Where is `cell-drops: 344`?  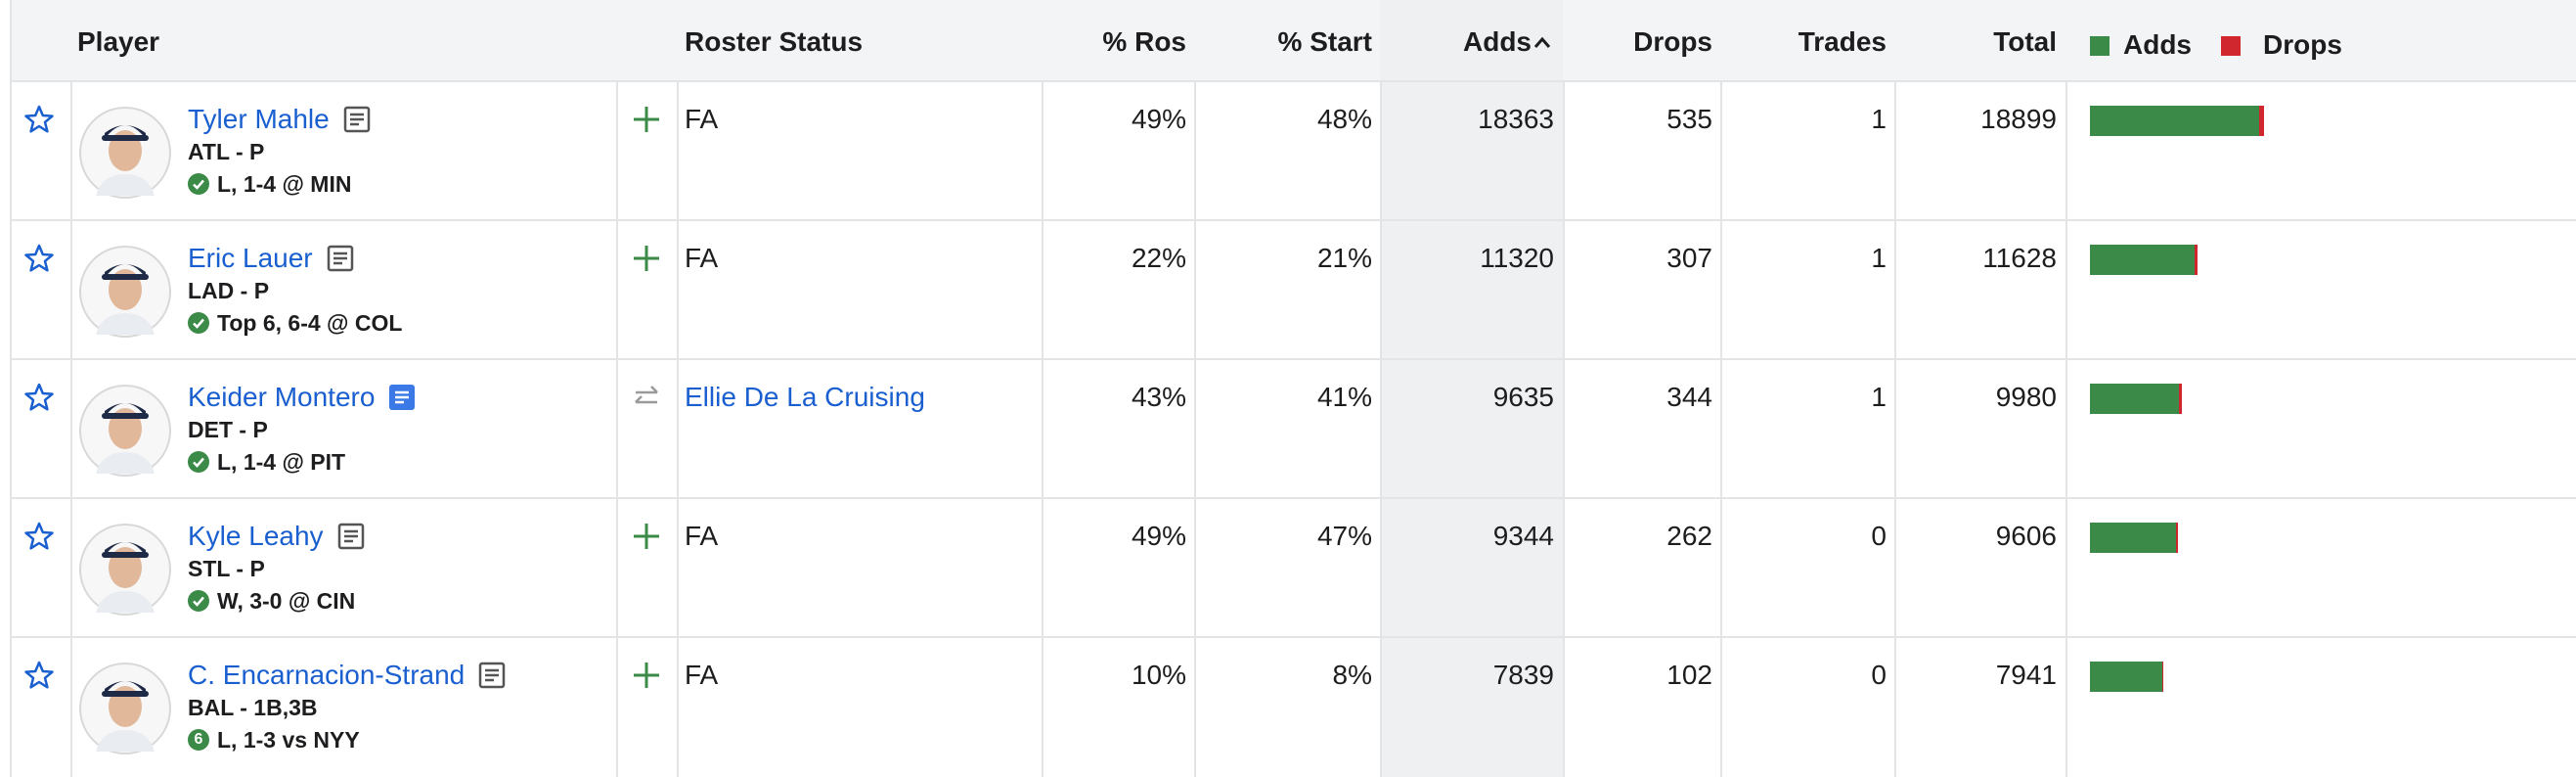 cell-drops: 344 is located at coordinates (1689, 397).